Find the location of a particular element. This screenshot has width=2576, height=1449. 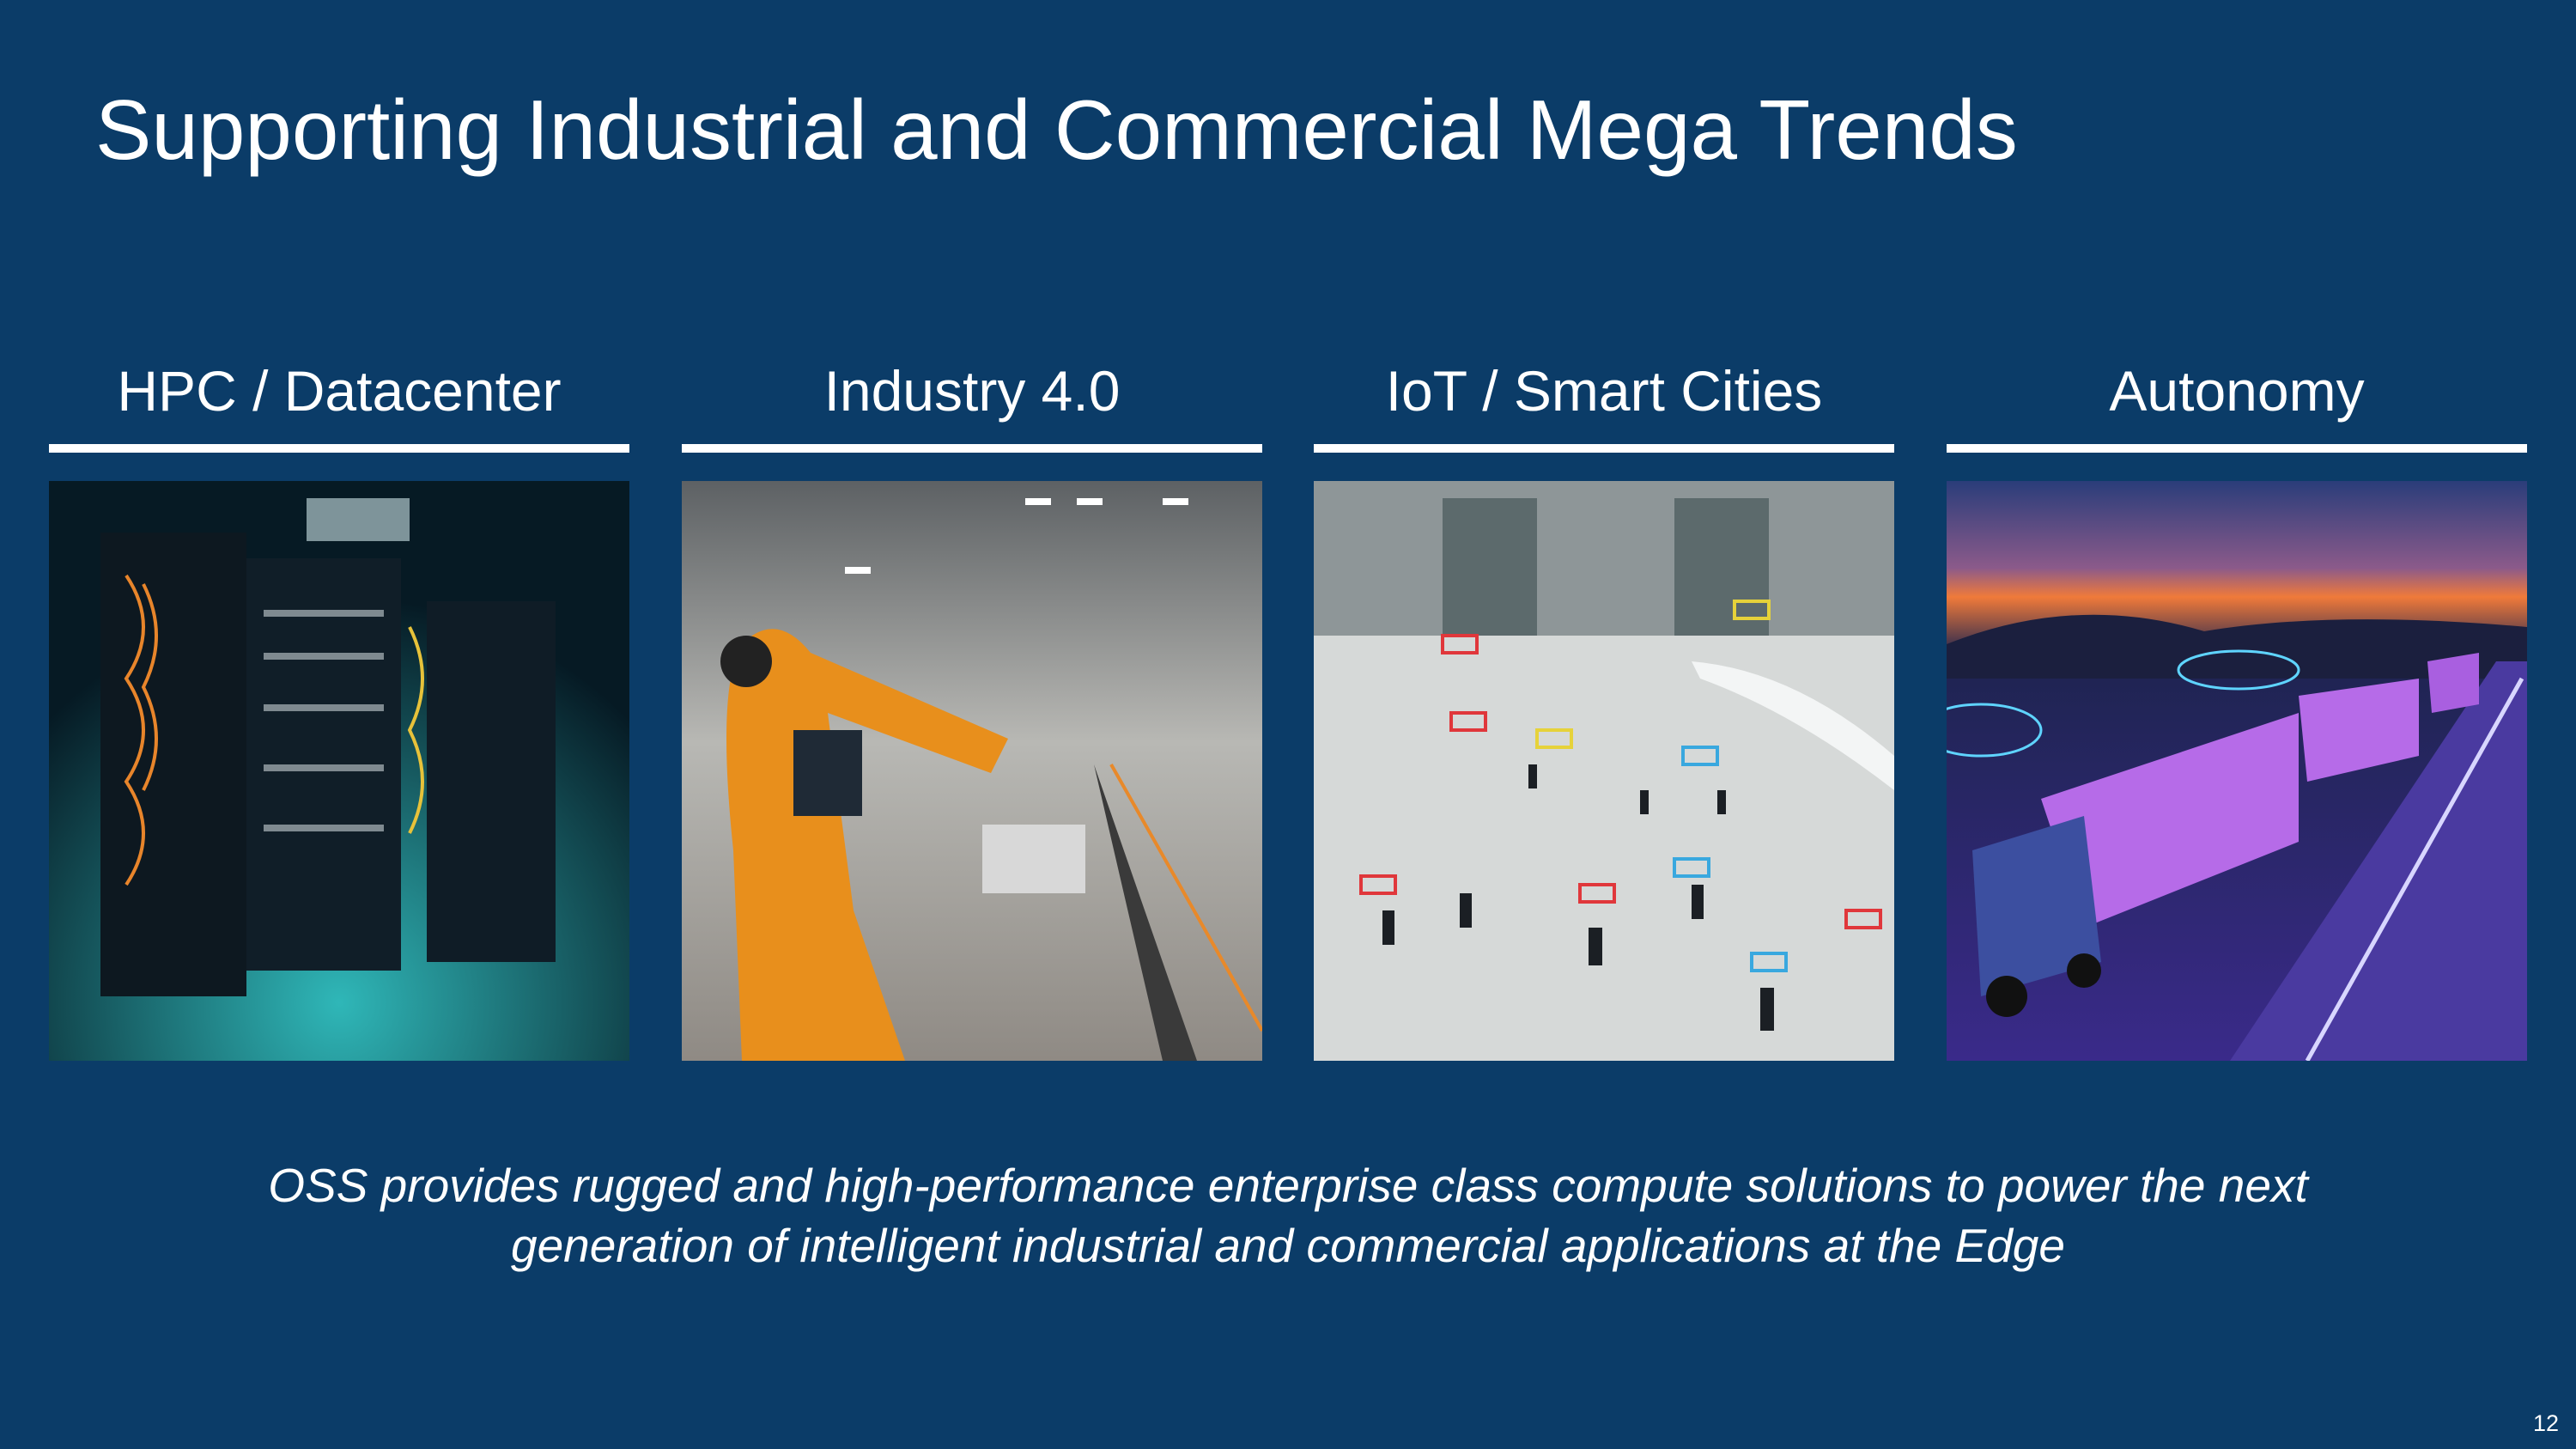

column-heading: Autonomy is located at coordinates (2237, 391).